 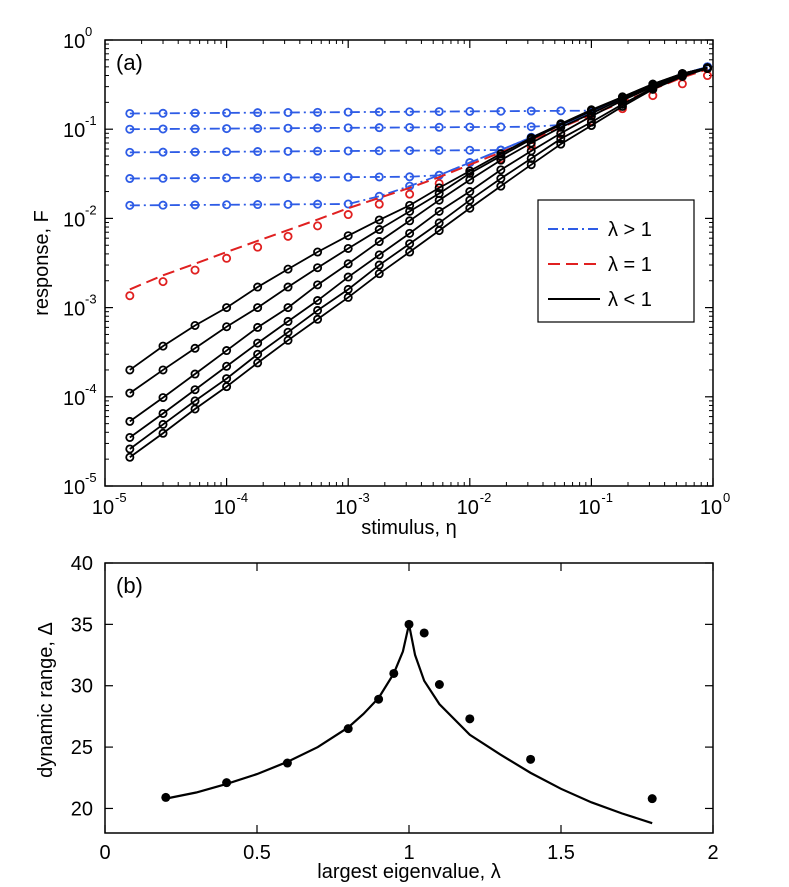 What do you see at coordinates (82, 748) in the screenshot?
I see `y-tick-label: 25` at bounding box center [82, 748].